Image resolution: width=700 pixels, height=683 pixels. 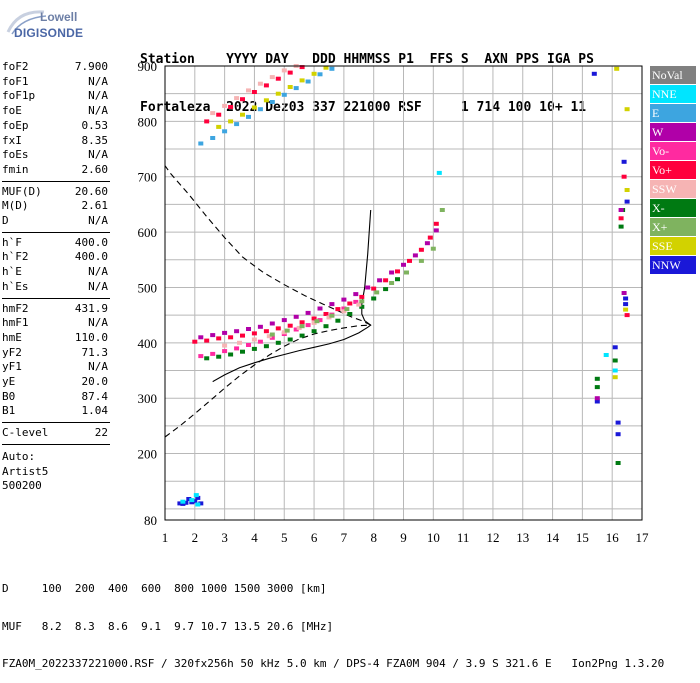 What do you see at coordinates (433, 537) in the screenshot?
I see `x-tick-label: 10` at bounding box center [433, 537].